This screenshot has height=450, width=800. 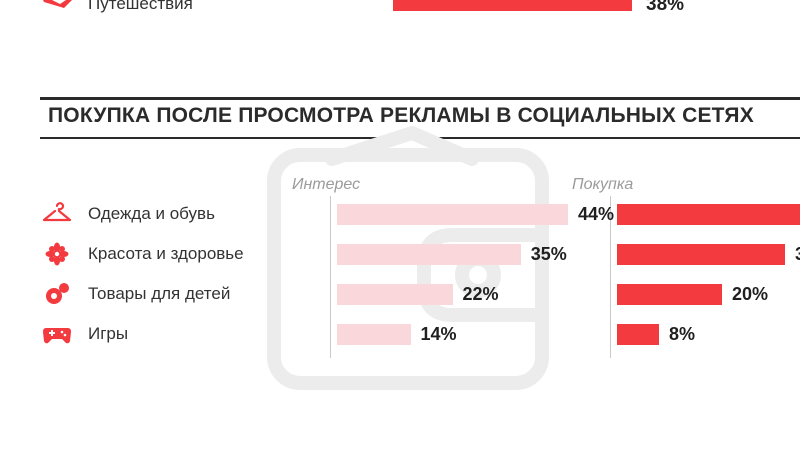 I want to click on airplane-icon, so click(x=57, y=4).